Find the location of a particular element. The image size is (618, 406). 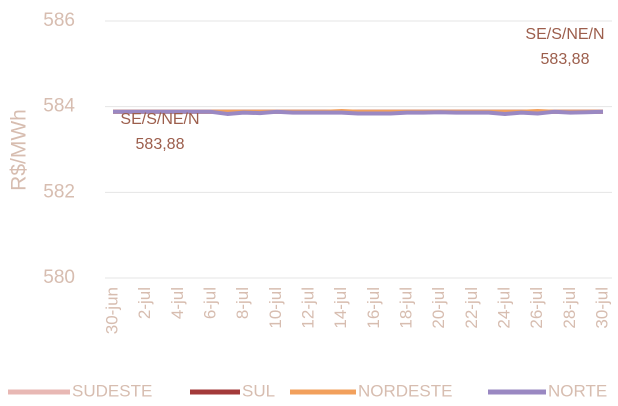

x-tick-label: 20-jul is located at coordinates (438, 308).